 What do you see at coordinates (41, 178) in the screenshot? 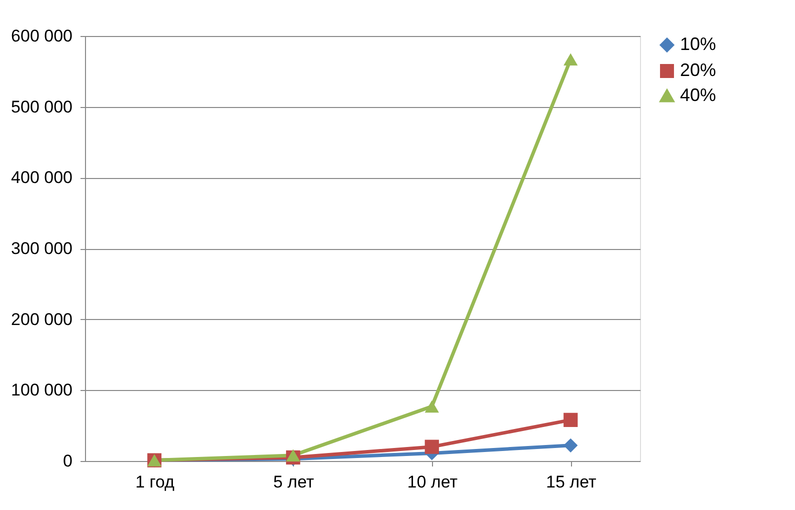
I see `y-tick-label: 400 000` at bounding box center [41, 178].